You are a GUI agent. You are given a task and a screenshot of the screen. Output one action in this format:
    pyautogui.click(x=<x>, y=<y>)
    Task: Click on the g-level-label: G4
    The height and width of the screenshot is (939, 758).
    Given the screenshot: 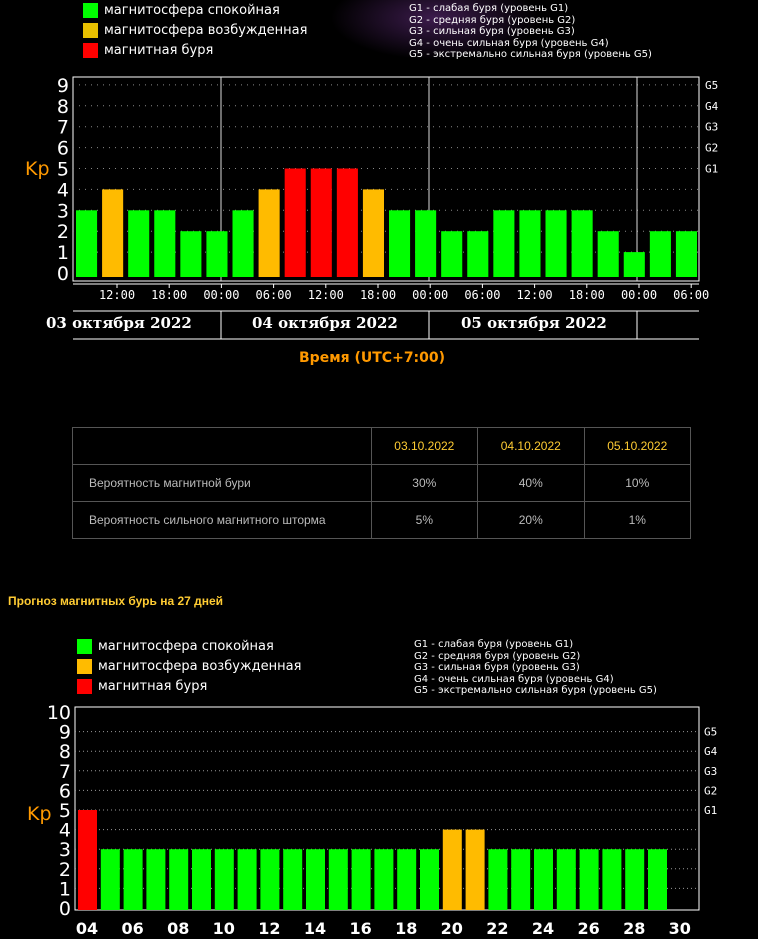 What is the action you would take?
    pyautogui.click(x=712, y=106)
    